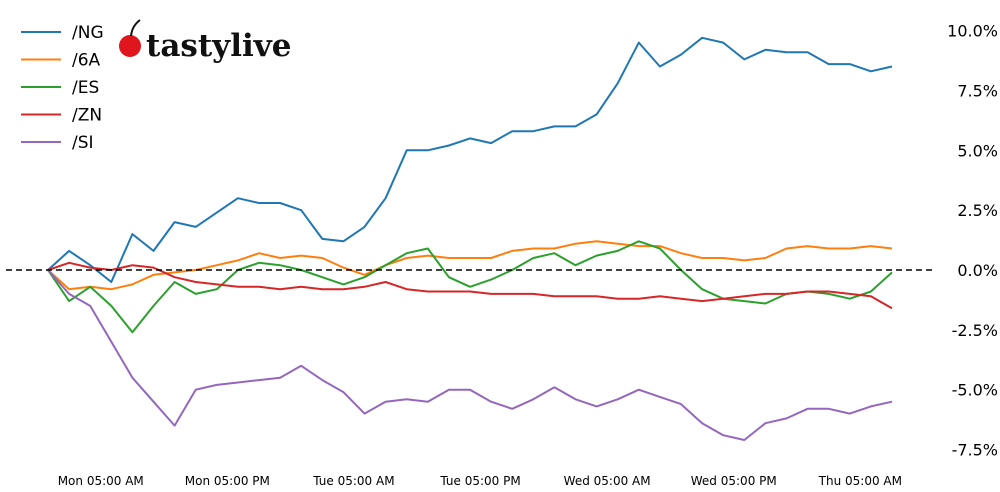 The height and width of the screenshot is (492, 1000). I want to click on legend-item: /ES, so click(60, 88).